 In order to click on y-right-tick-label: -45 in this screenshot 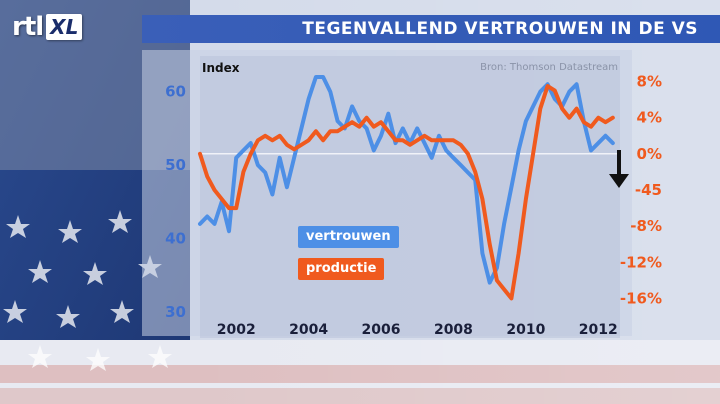, I will do `click(648, 190)`.